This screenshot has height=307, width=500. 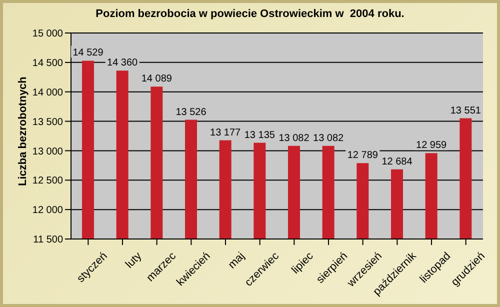 I want to click on chart-title: Poziom bezrobocia w powiecie Ostrowieckim w 2004 roku., so click(x=250, y=14).